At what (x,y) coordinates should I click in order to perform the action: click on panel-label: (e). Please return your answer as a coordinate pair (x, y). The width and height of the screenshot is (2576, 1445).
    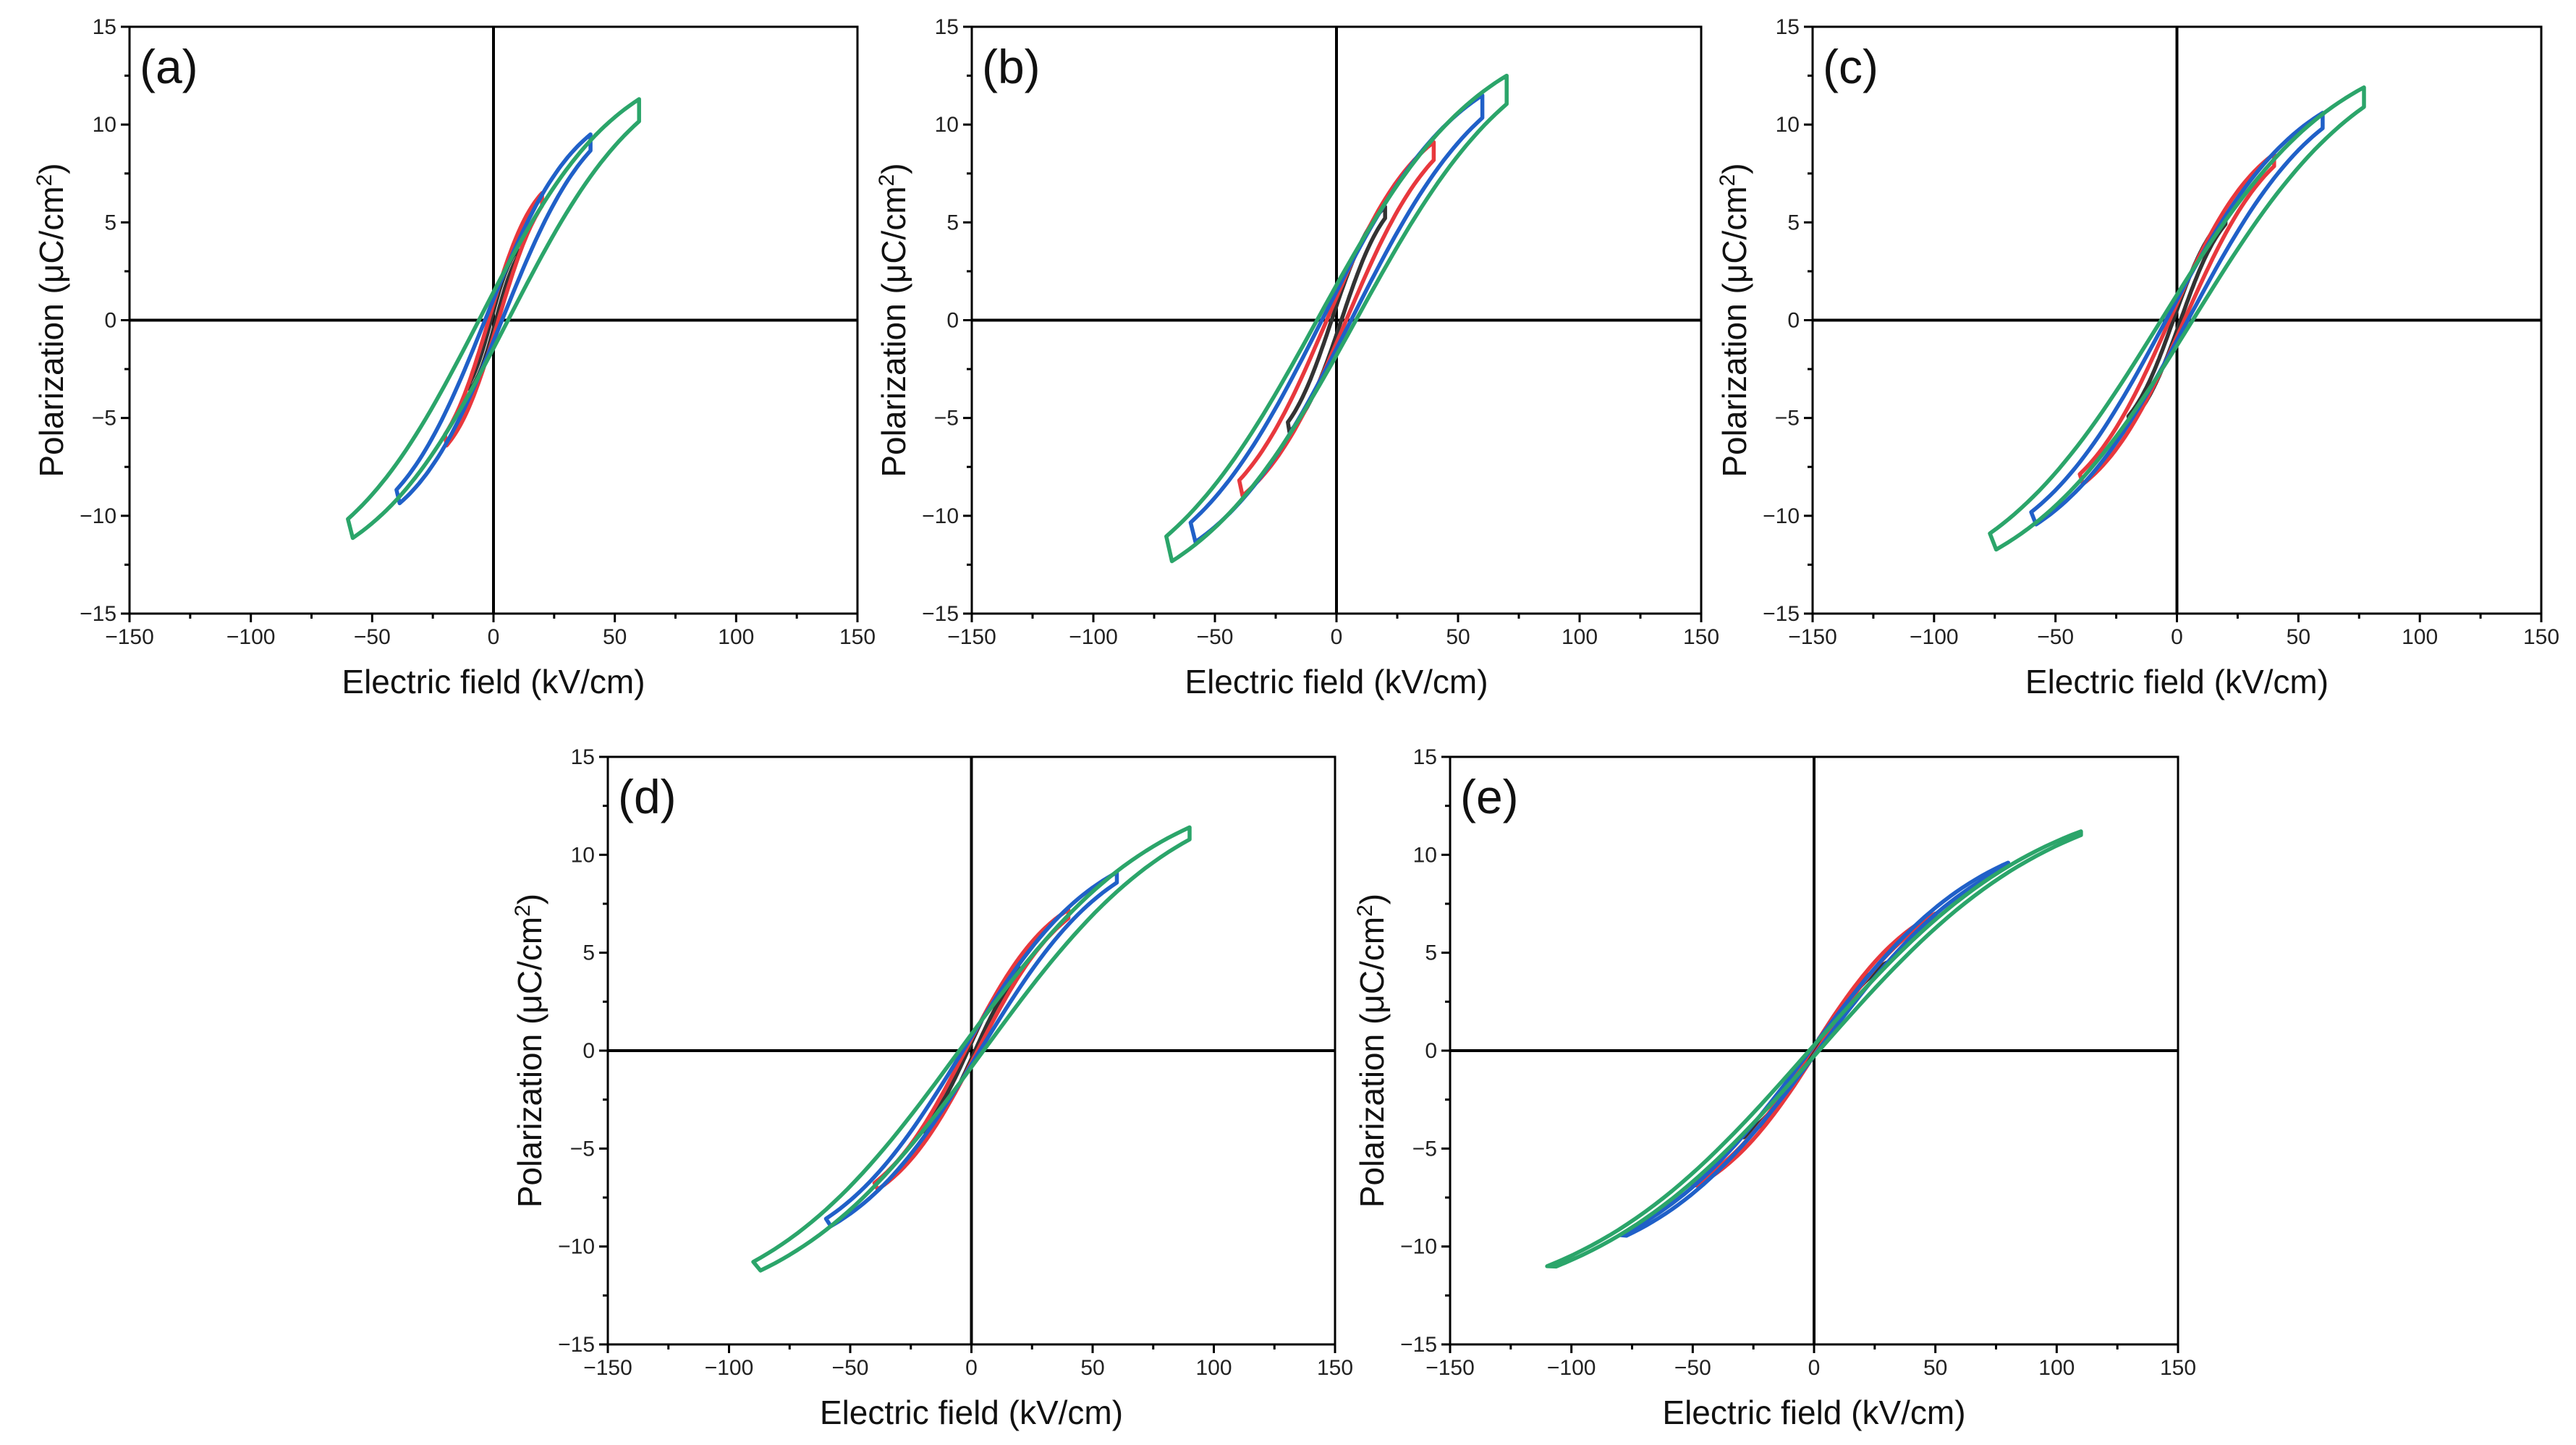
    Looking at the image, I should click on (1489, 797).